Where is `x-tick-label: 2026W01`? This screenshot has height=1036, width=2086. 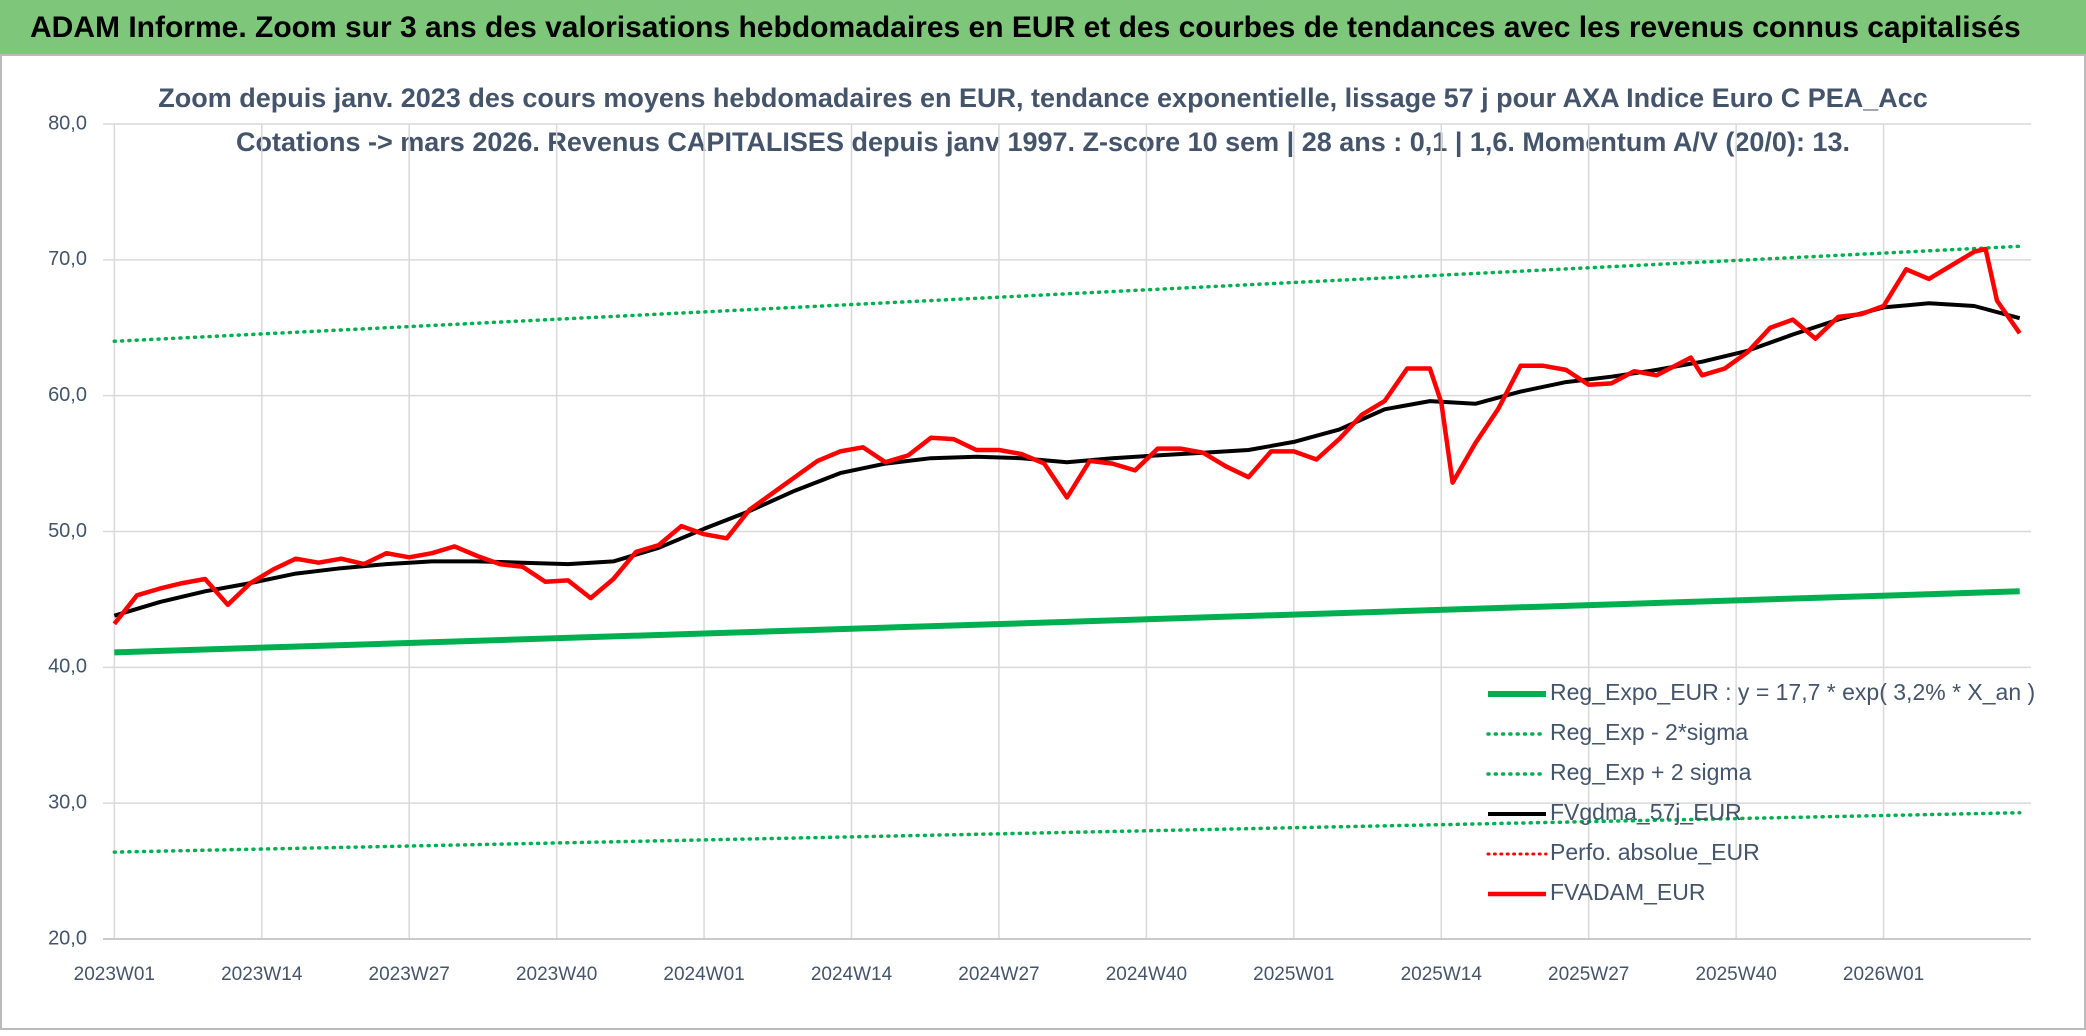
x-tick-label: 2026W01 is located at coordinates (1883, 974).